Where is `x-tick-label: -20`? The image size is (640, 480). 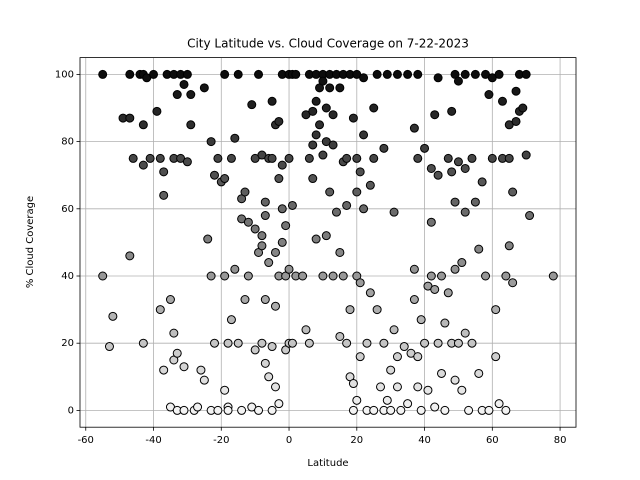 x-tick-label: -20 is located at coordinates (221, 440).